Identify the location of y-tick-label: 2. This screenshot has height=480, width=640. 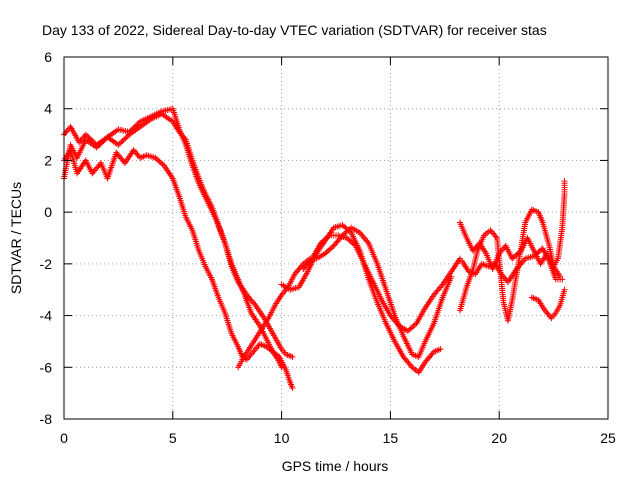
(48, 160).